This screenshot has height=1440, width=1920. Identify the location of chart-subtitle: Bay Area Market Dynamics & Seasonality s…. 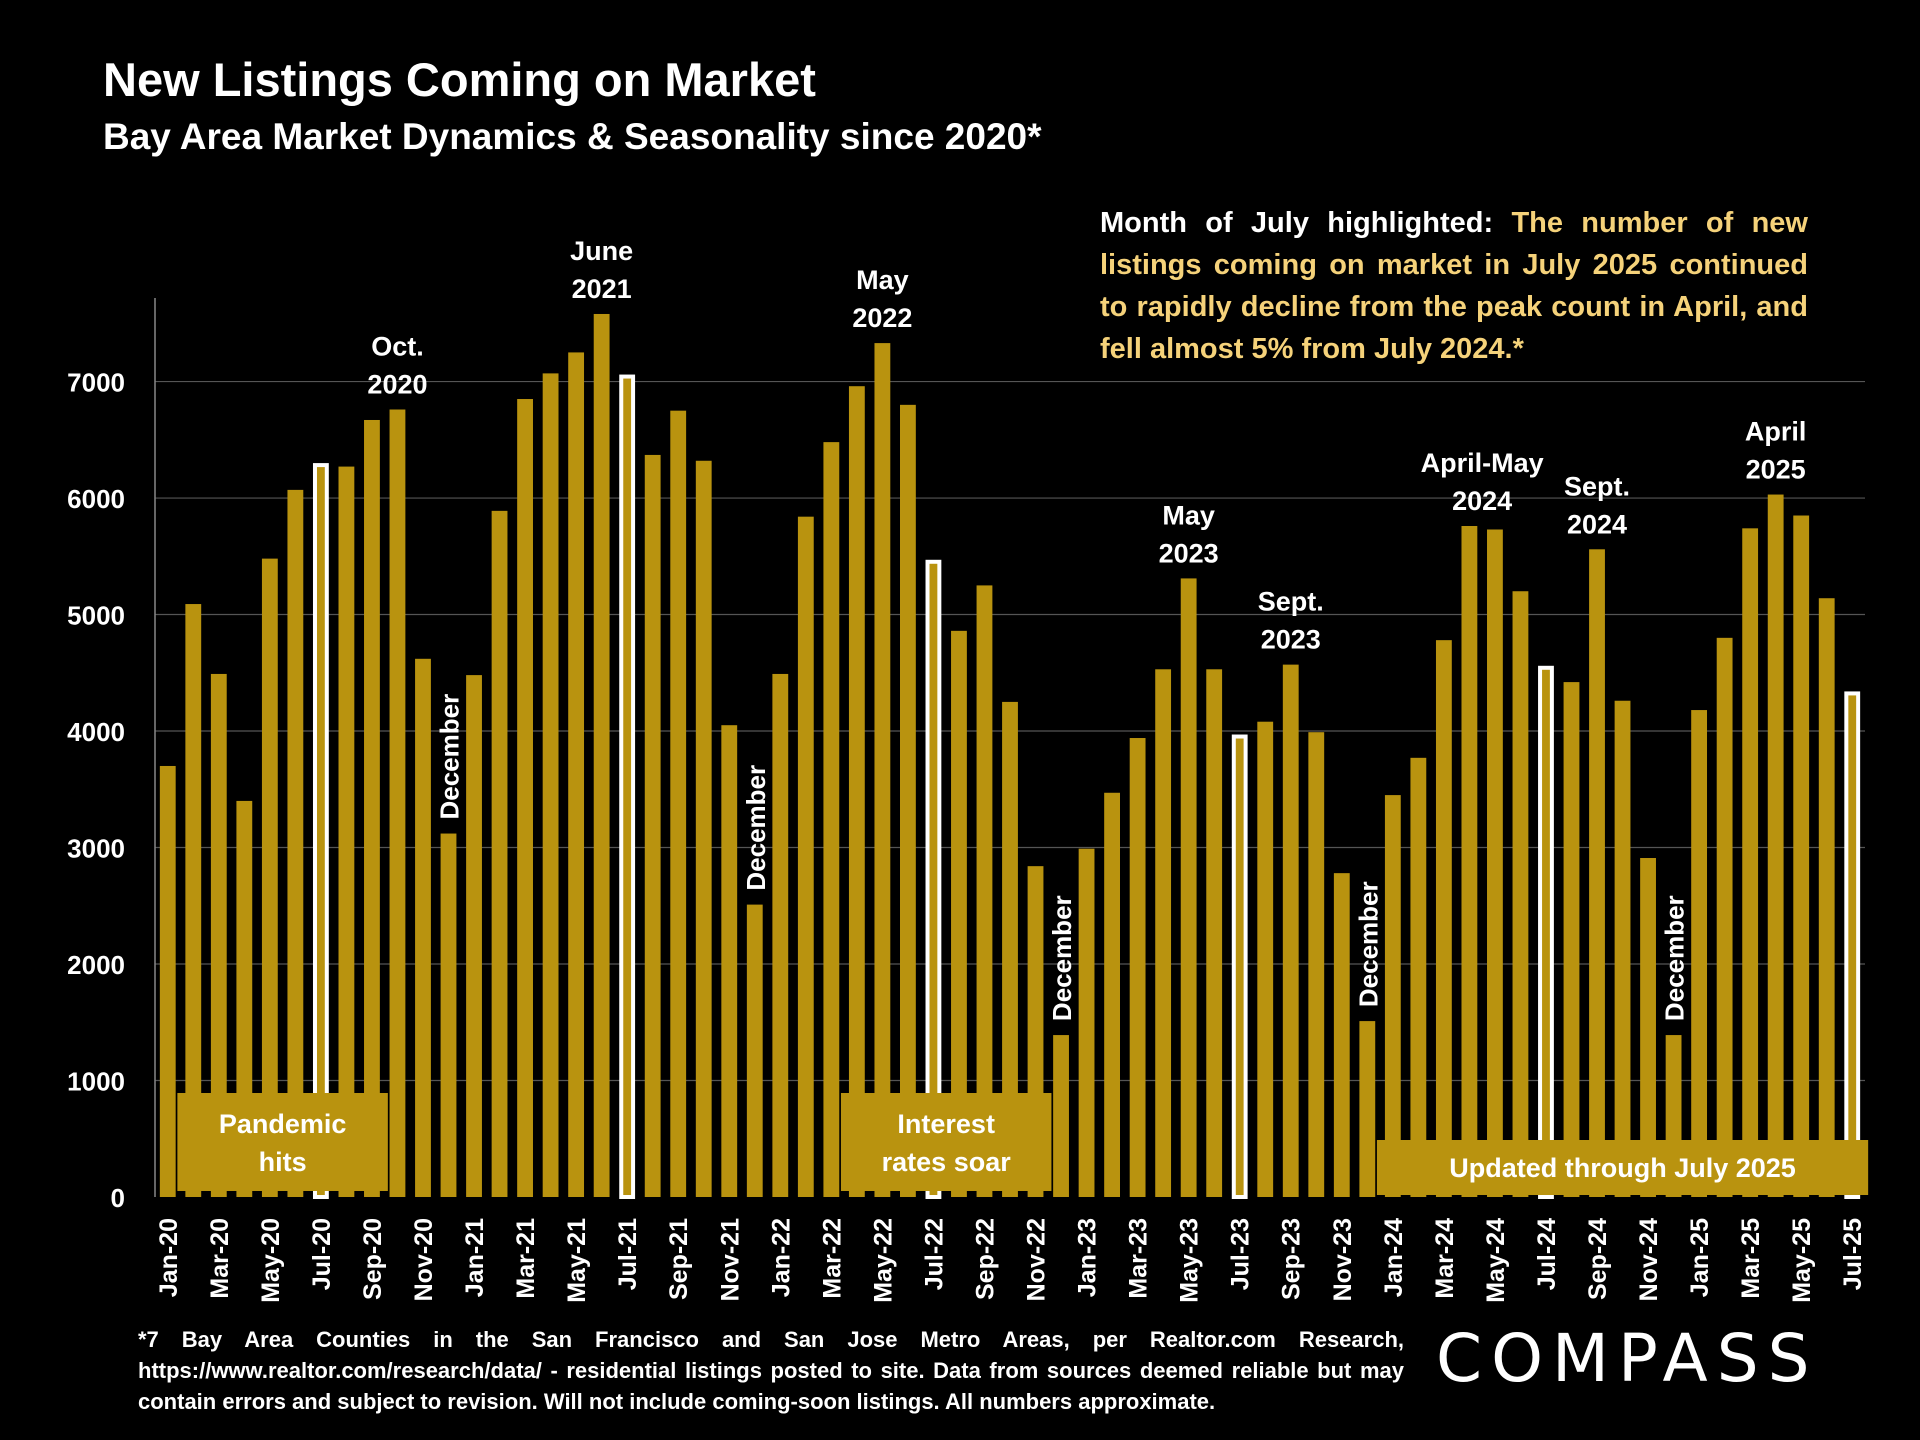
(572, 136).